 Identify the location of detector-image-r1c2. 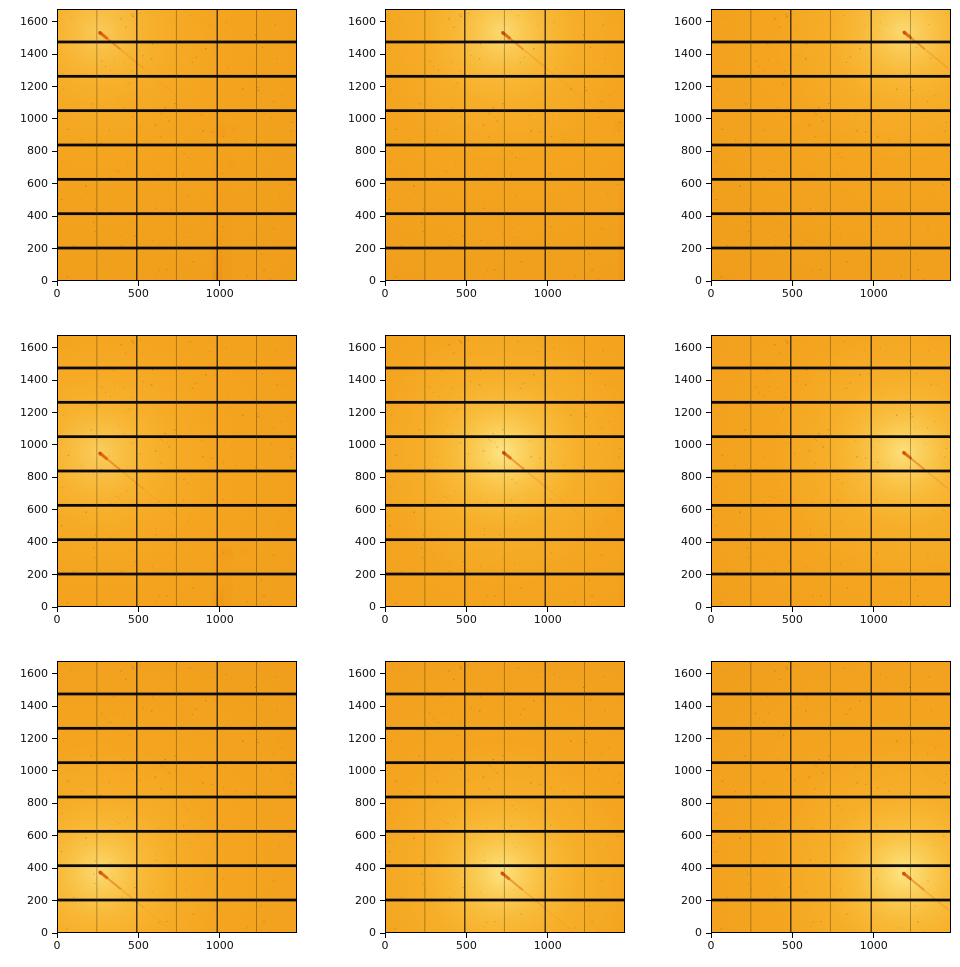
(831, 471).